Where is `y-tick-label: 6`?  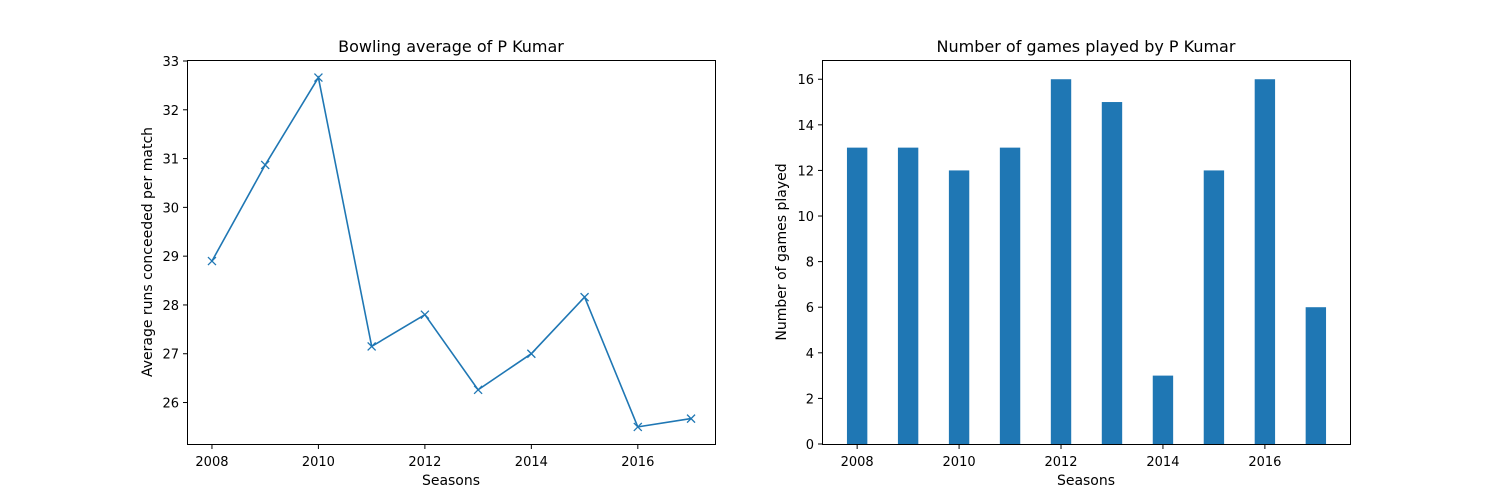 y-tick-label: 6 is located at coordinates (810, 308).